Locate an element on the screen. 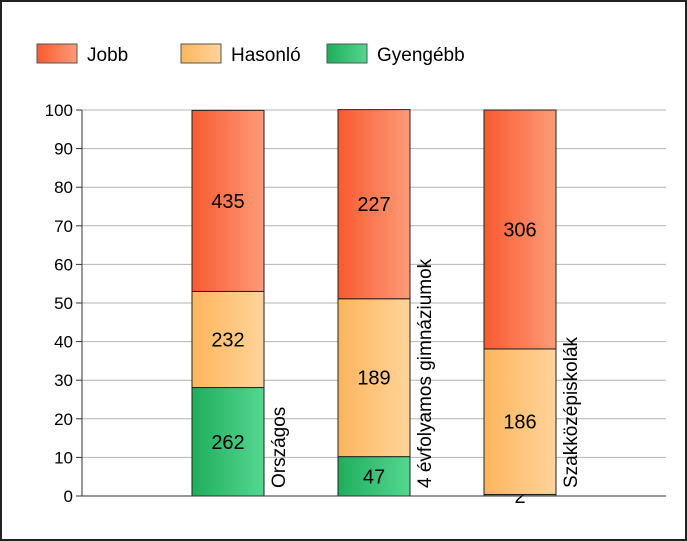  data-label: 435 is located at coordinates (227, 202).